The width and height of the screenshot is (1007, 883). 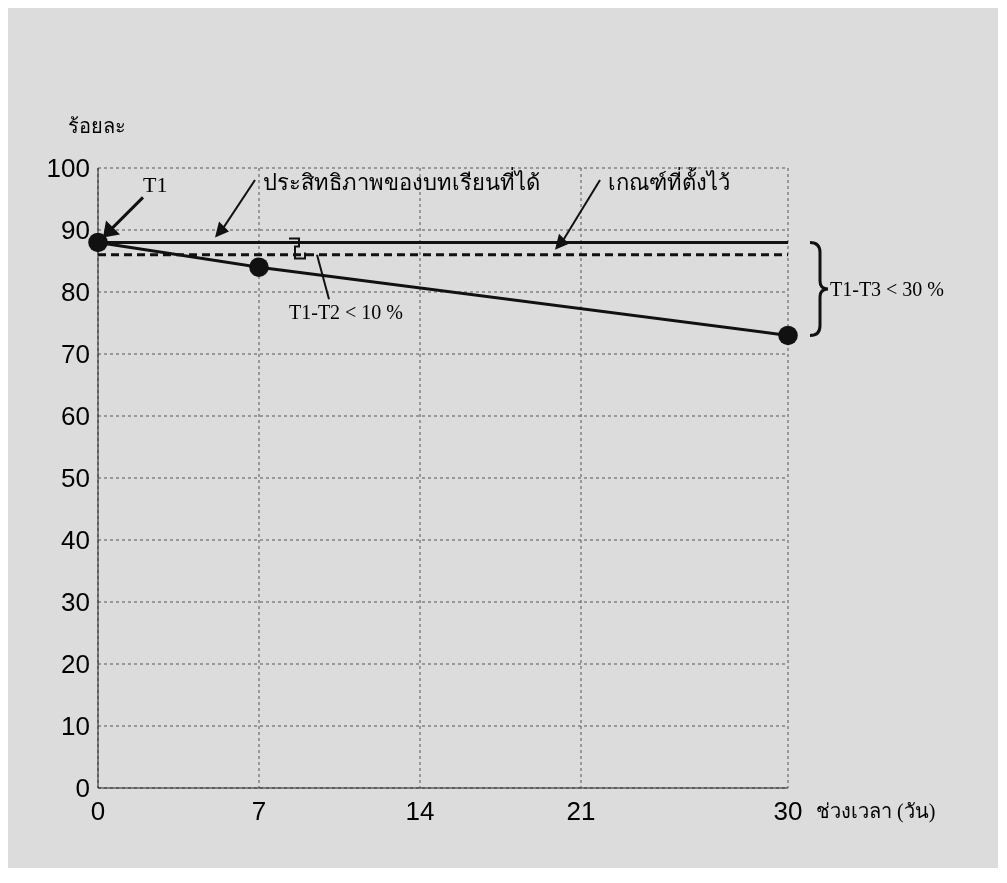 What do you see at coordinates (75, 416) in the screenshot?
I see `y-tick-label: 60` at bounding box center [75, 416].